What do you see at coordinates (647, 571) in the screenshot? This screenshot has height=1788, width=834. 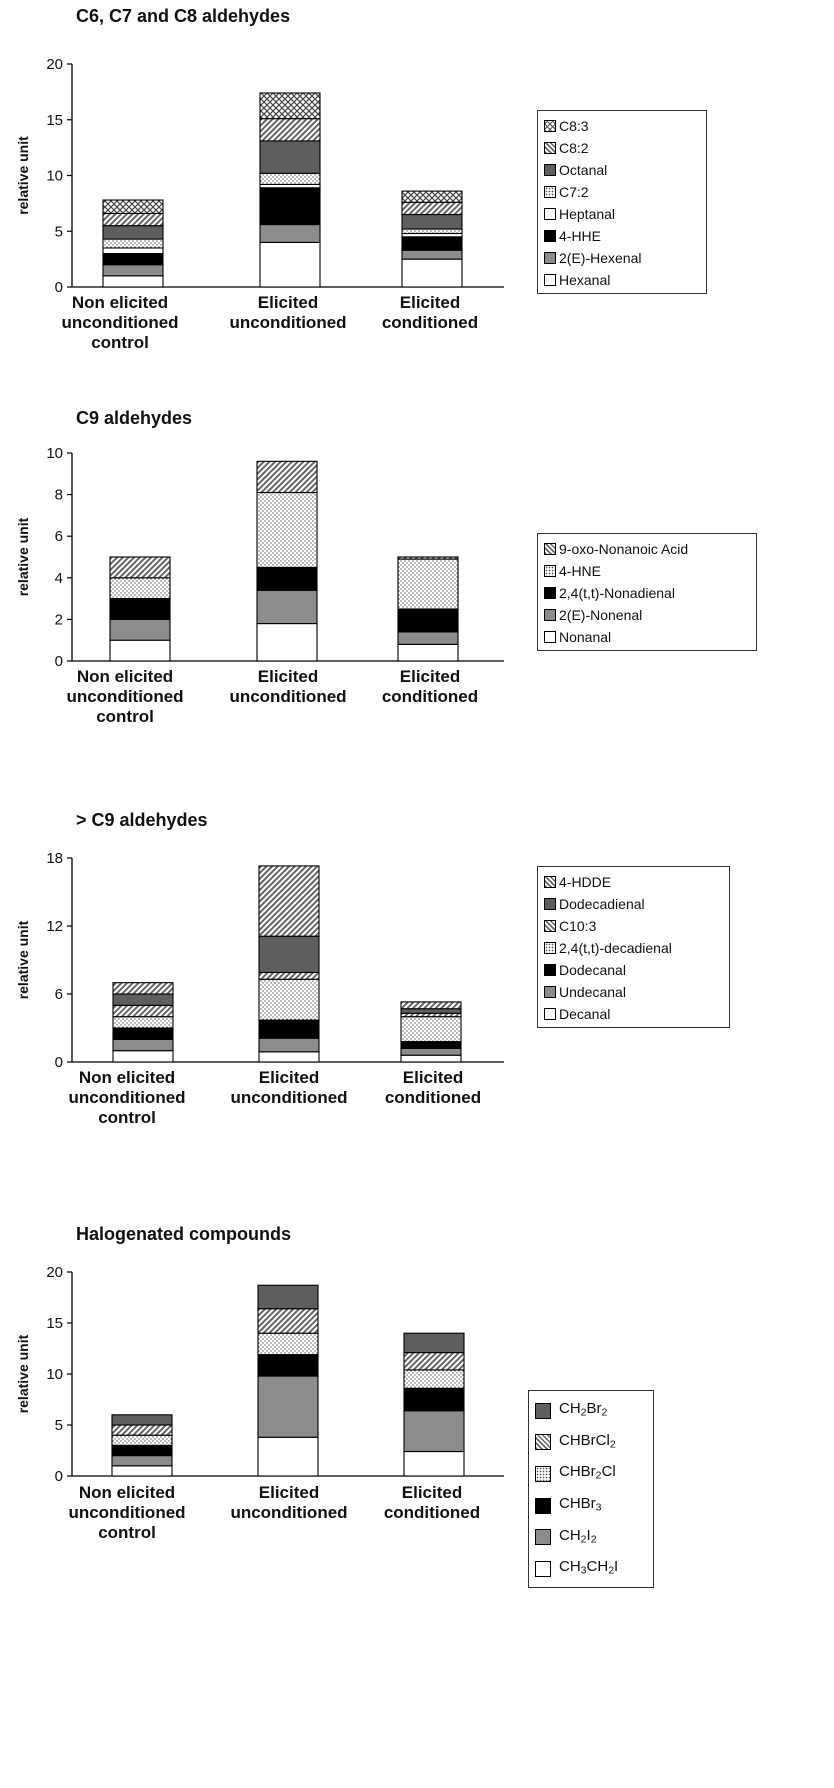 I see `legend-item: 4-HNE` at bounding box center [647, 571].